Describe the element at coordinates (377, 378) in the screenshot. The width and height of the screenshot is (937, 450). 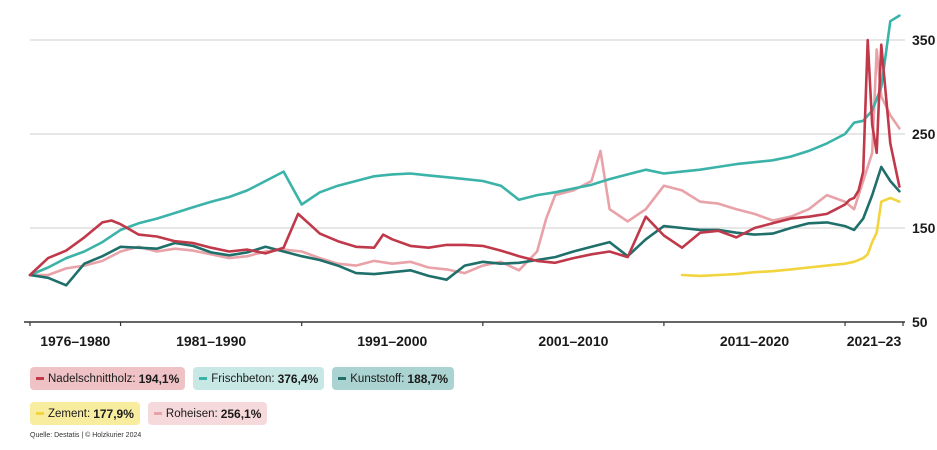
I see `legend-series-name: Kunststoff:` at that location.